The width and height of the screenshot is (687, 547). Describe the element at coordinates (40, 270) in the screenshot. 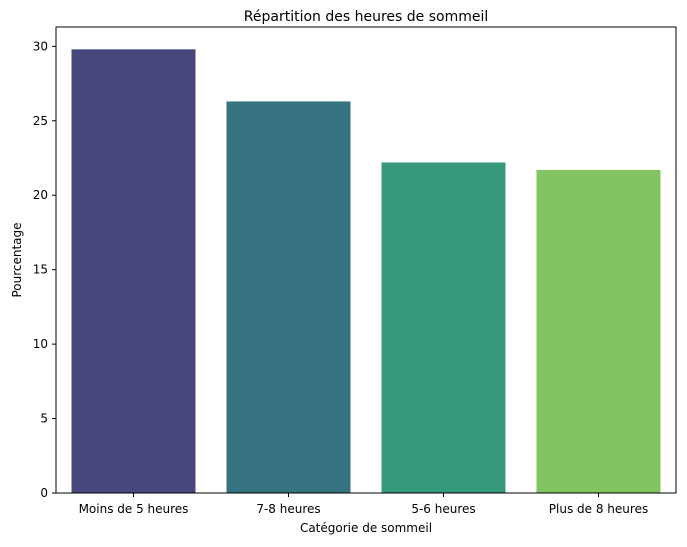

I see `y-tick-label: 15` at that location.